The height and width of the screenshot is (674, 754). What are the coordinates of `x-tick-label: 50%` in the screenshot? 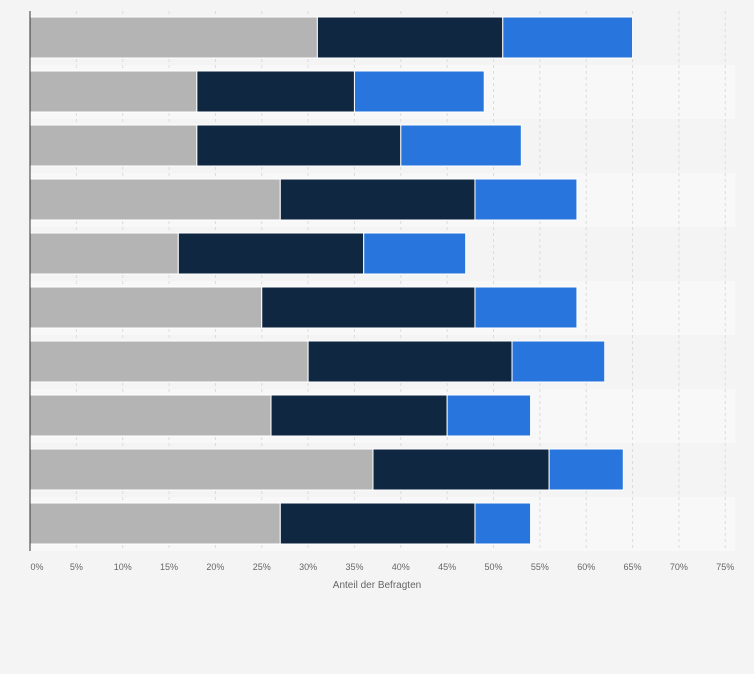 It's located at (493, 567).